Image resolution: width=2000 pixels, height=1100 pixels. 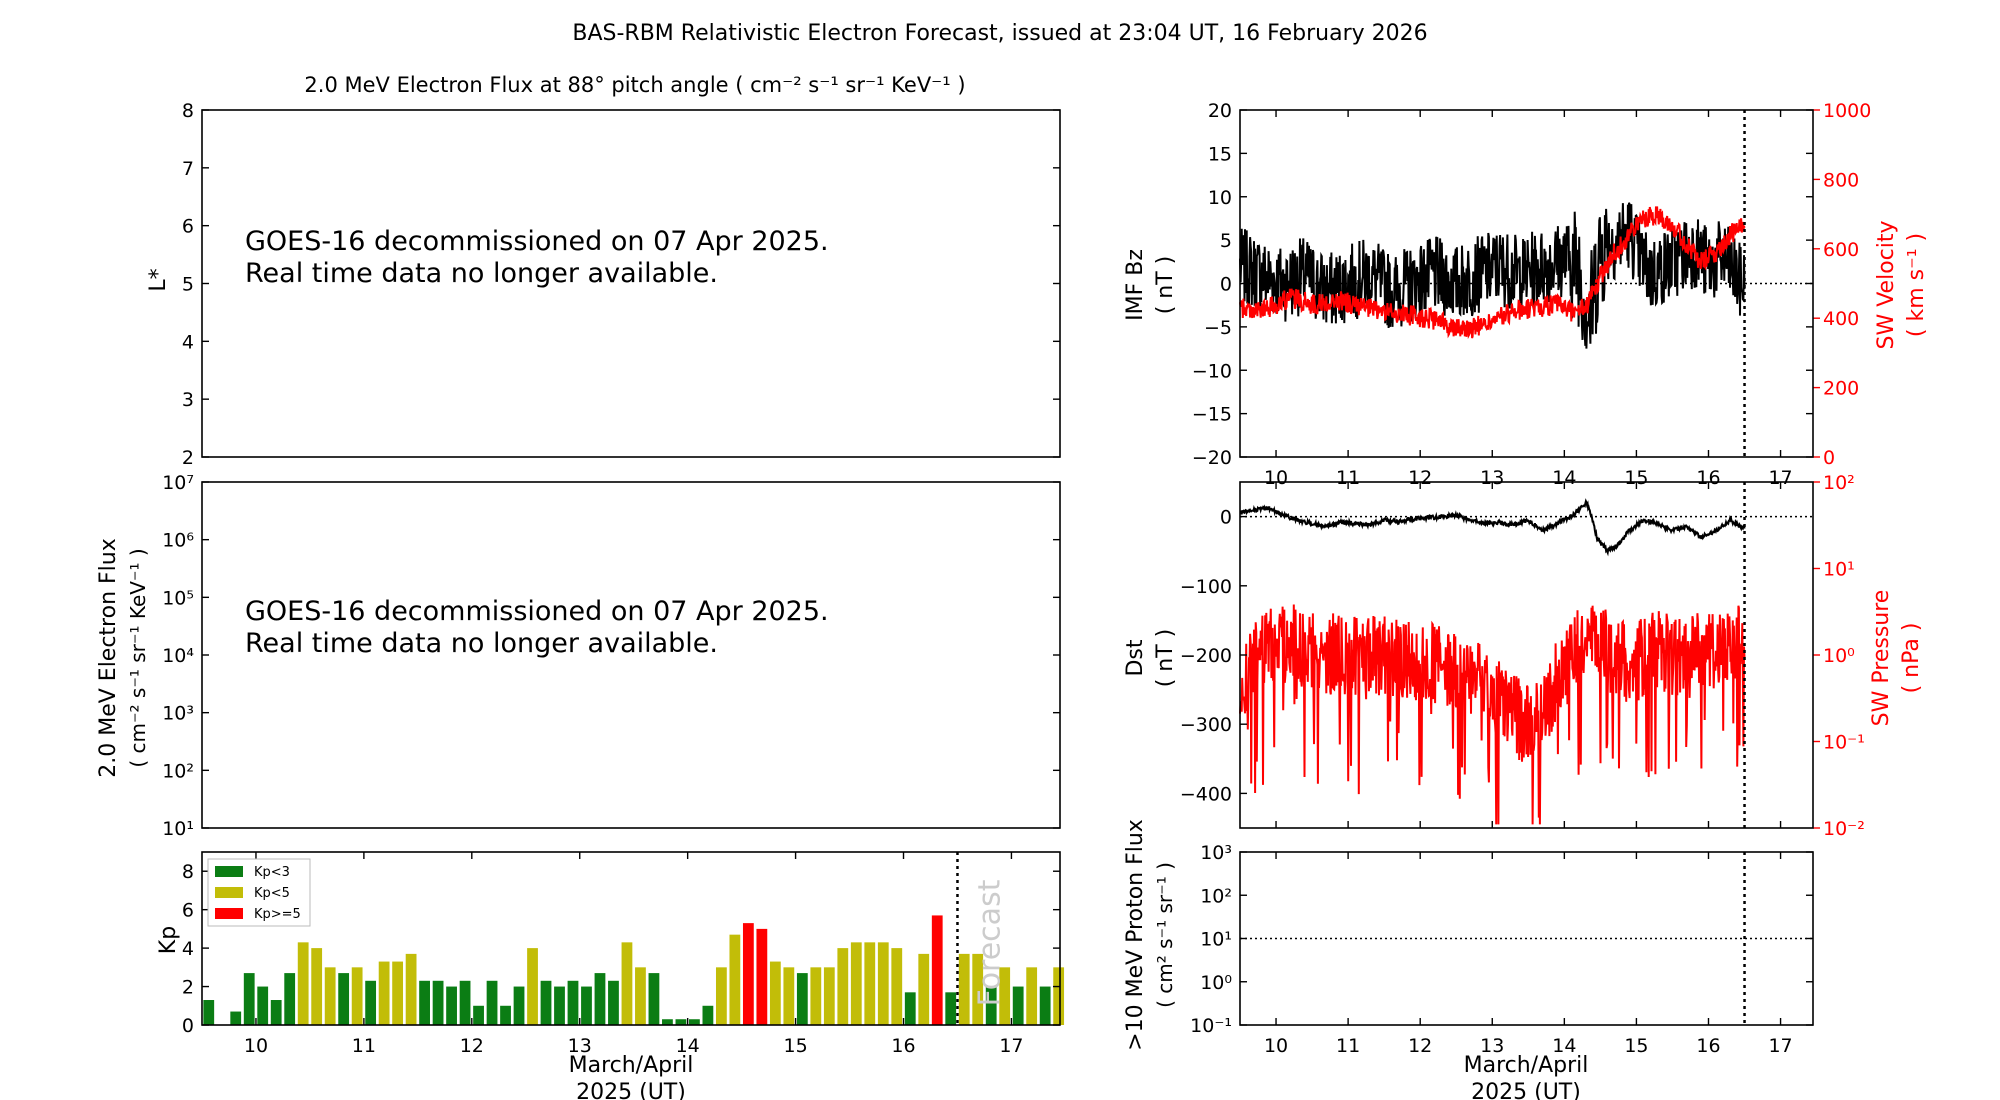 What do you see at coordinates (1526, 1090) in the screenshot?
I see `proton-xlabel-line2: 2025 (UT)` at bounding box center [1526, 1090].